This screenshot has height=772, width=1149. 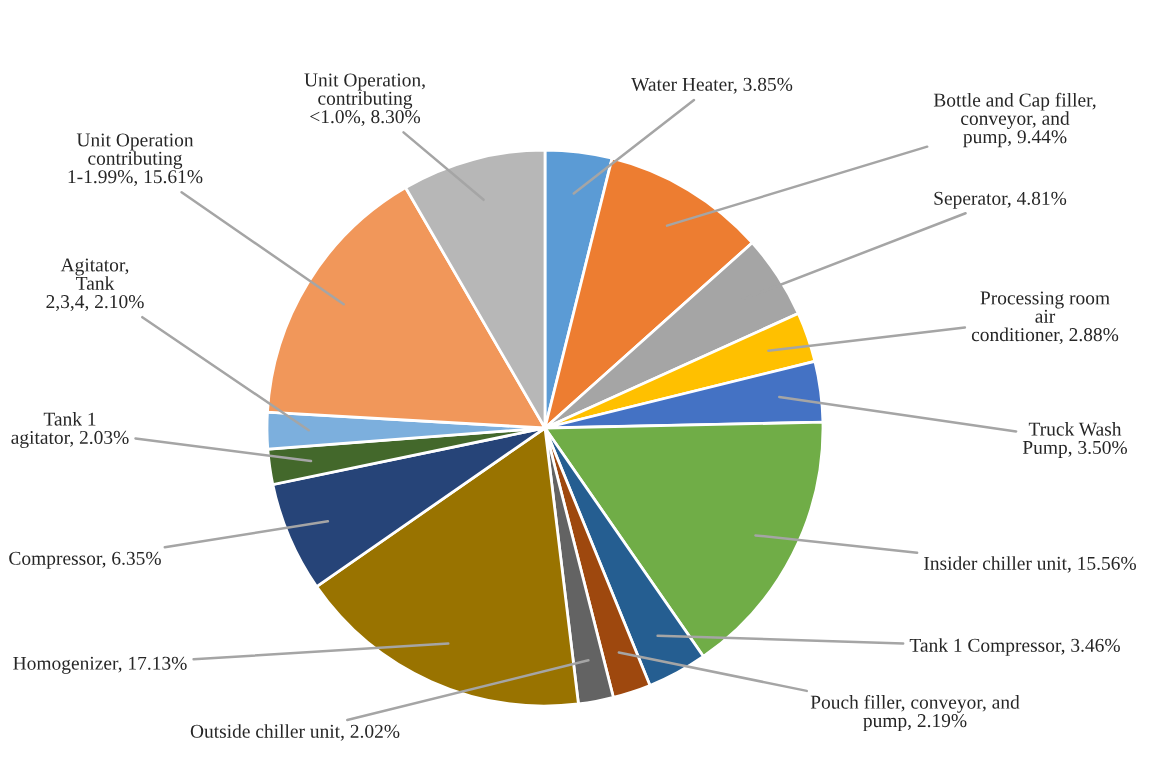 I want to click on slice-label: Agitator, Tank 2,3,4, 2.10%, so click(x=95, y=284).